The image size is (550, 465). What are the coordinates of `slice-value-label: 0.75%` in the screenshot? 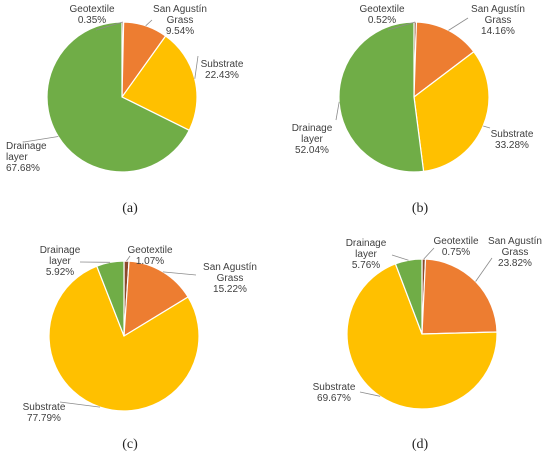 It's located at (456, 252).